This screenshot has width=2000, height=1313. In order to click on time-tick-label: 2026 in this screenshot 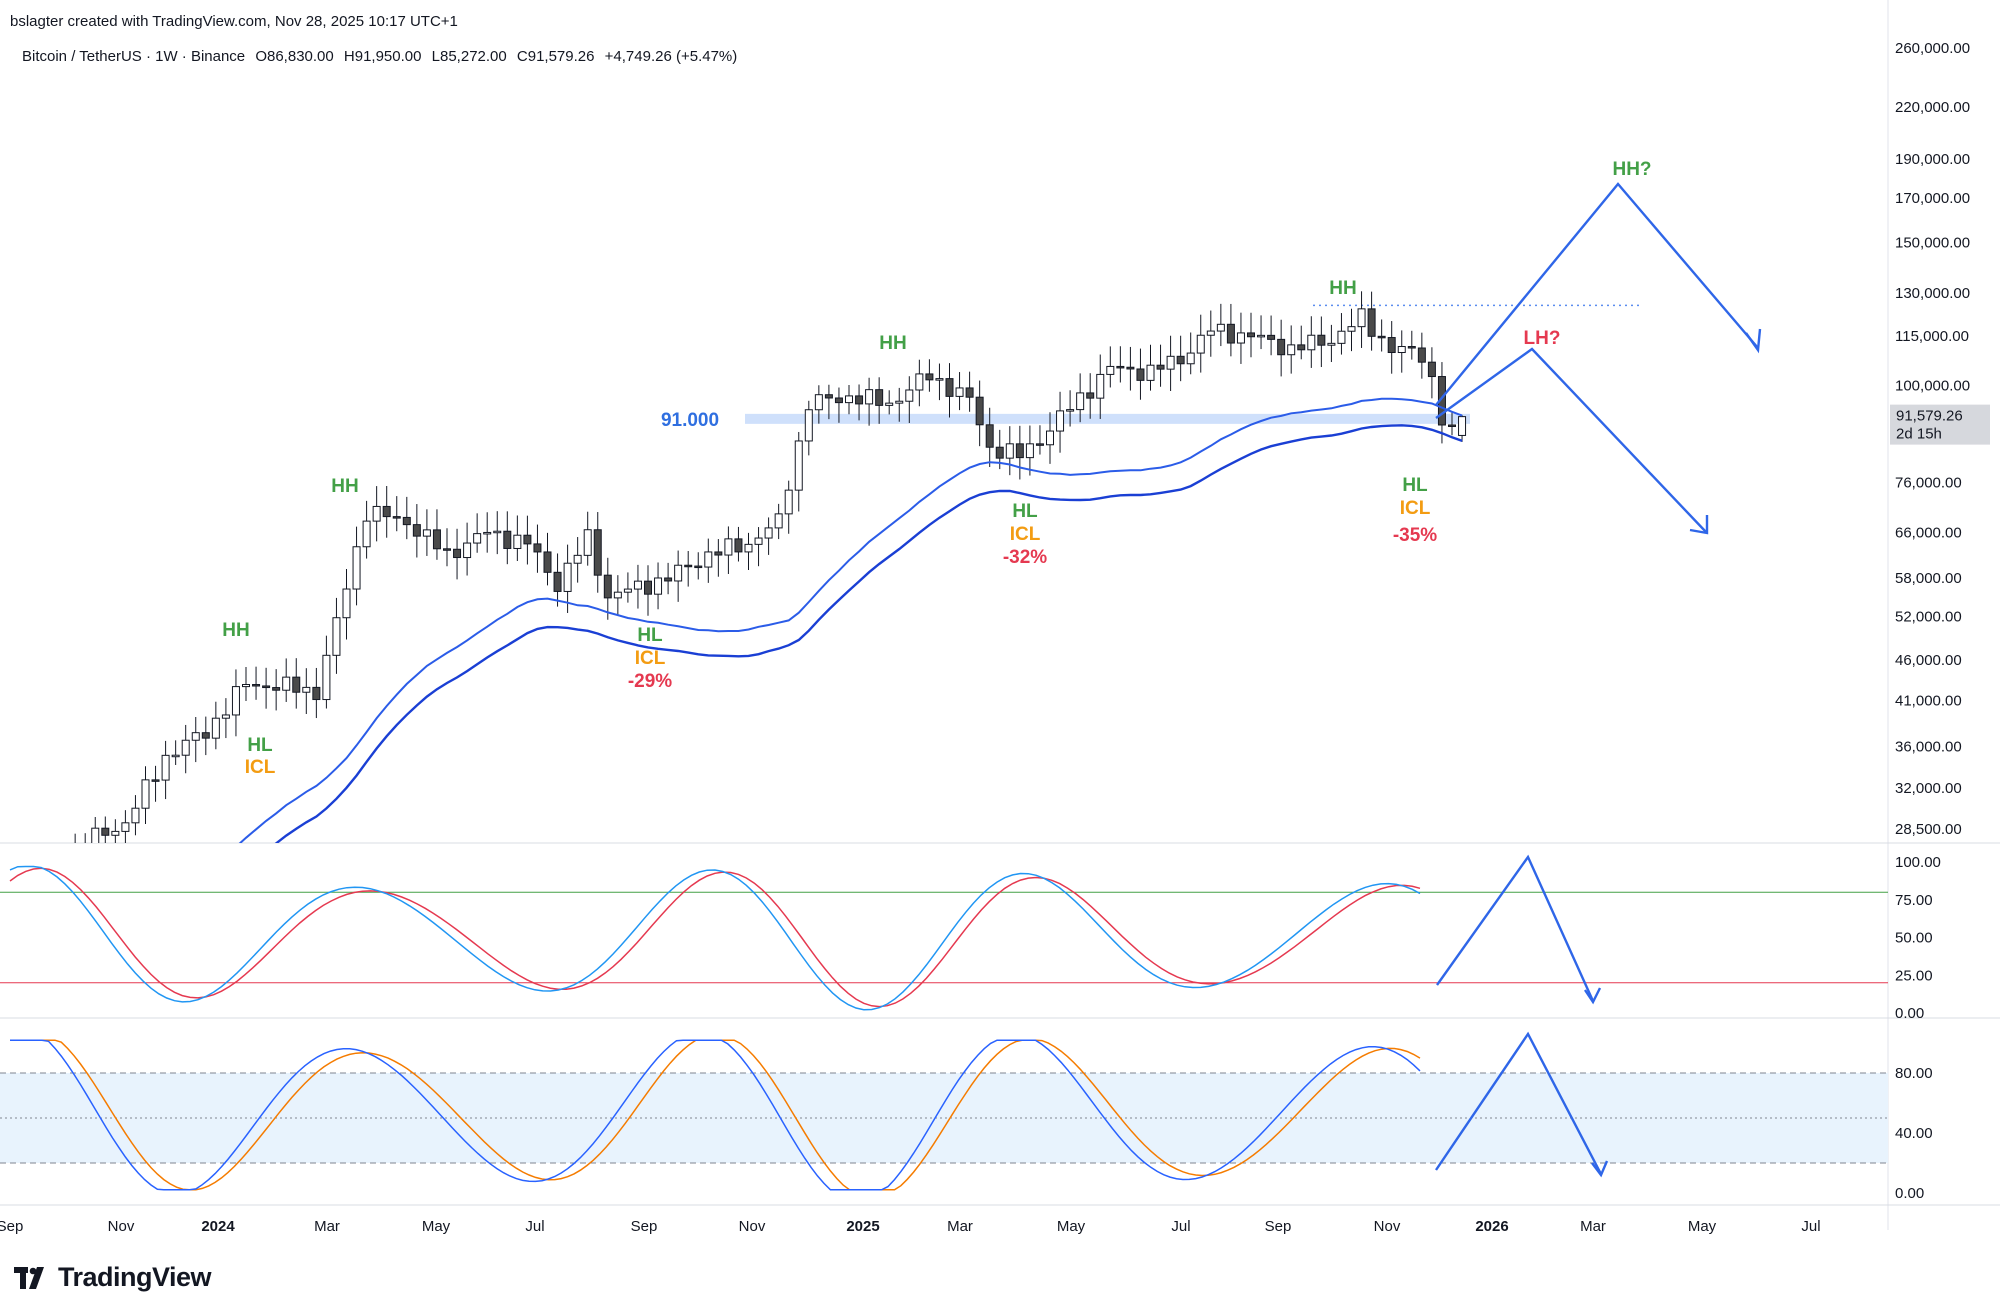, I will do `click(1491, 1226)`.